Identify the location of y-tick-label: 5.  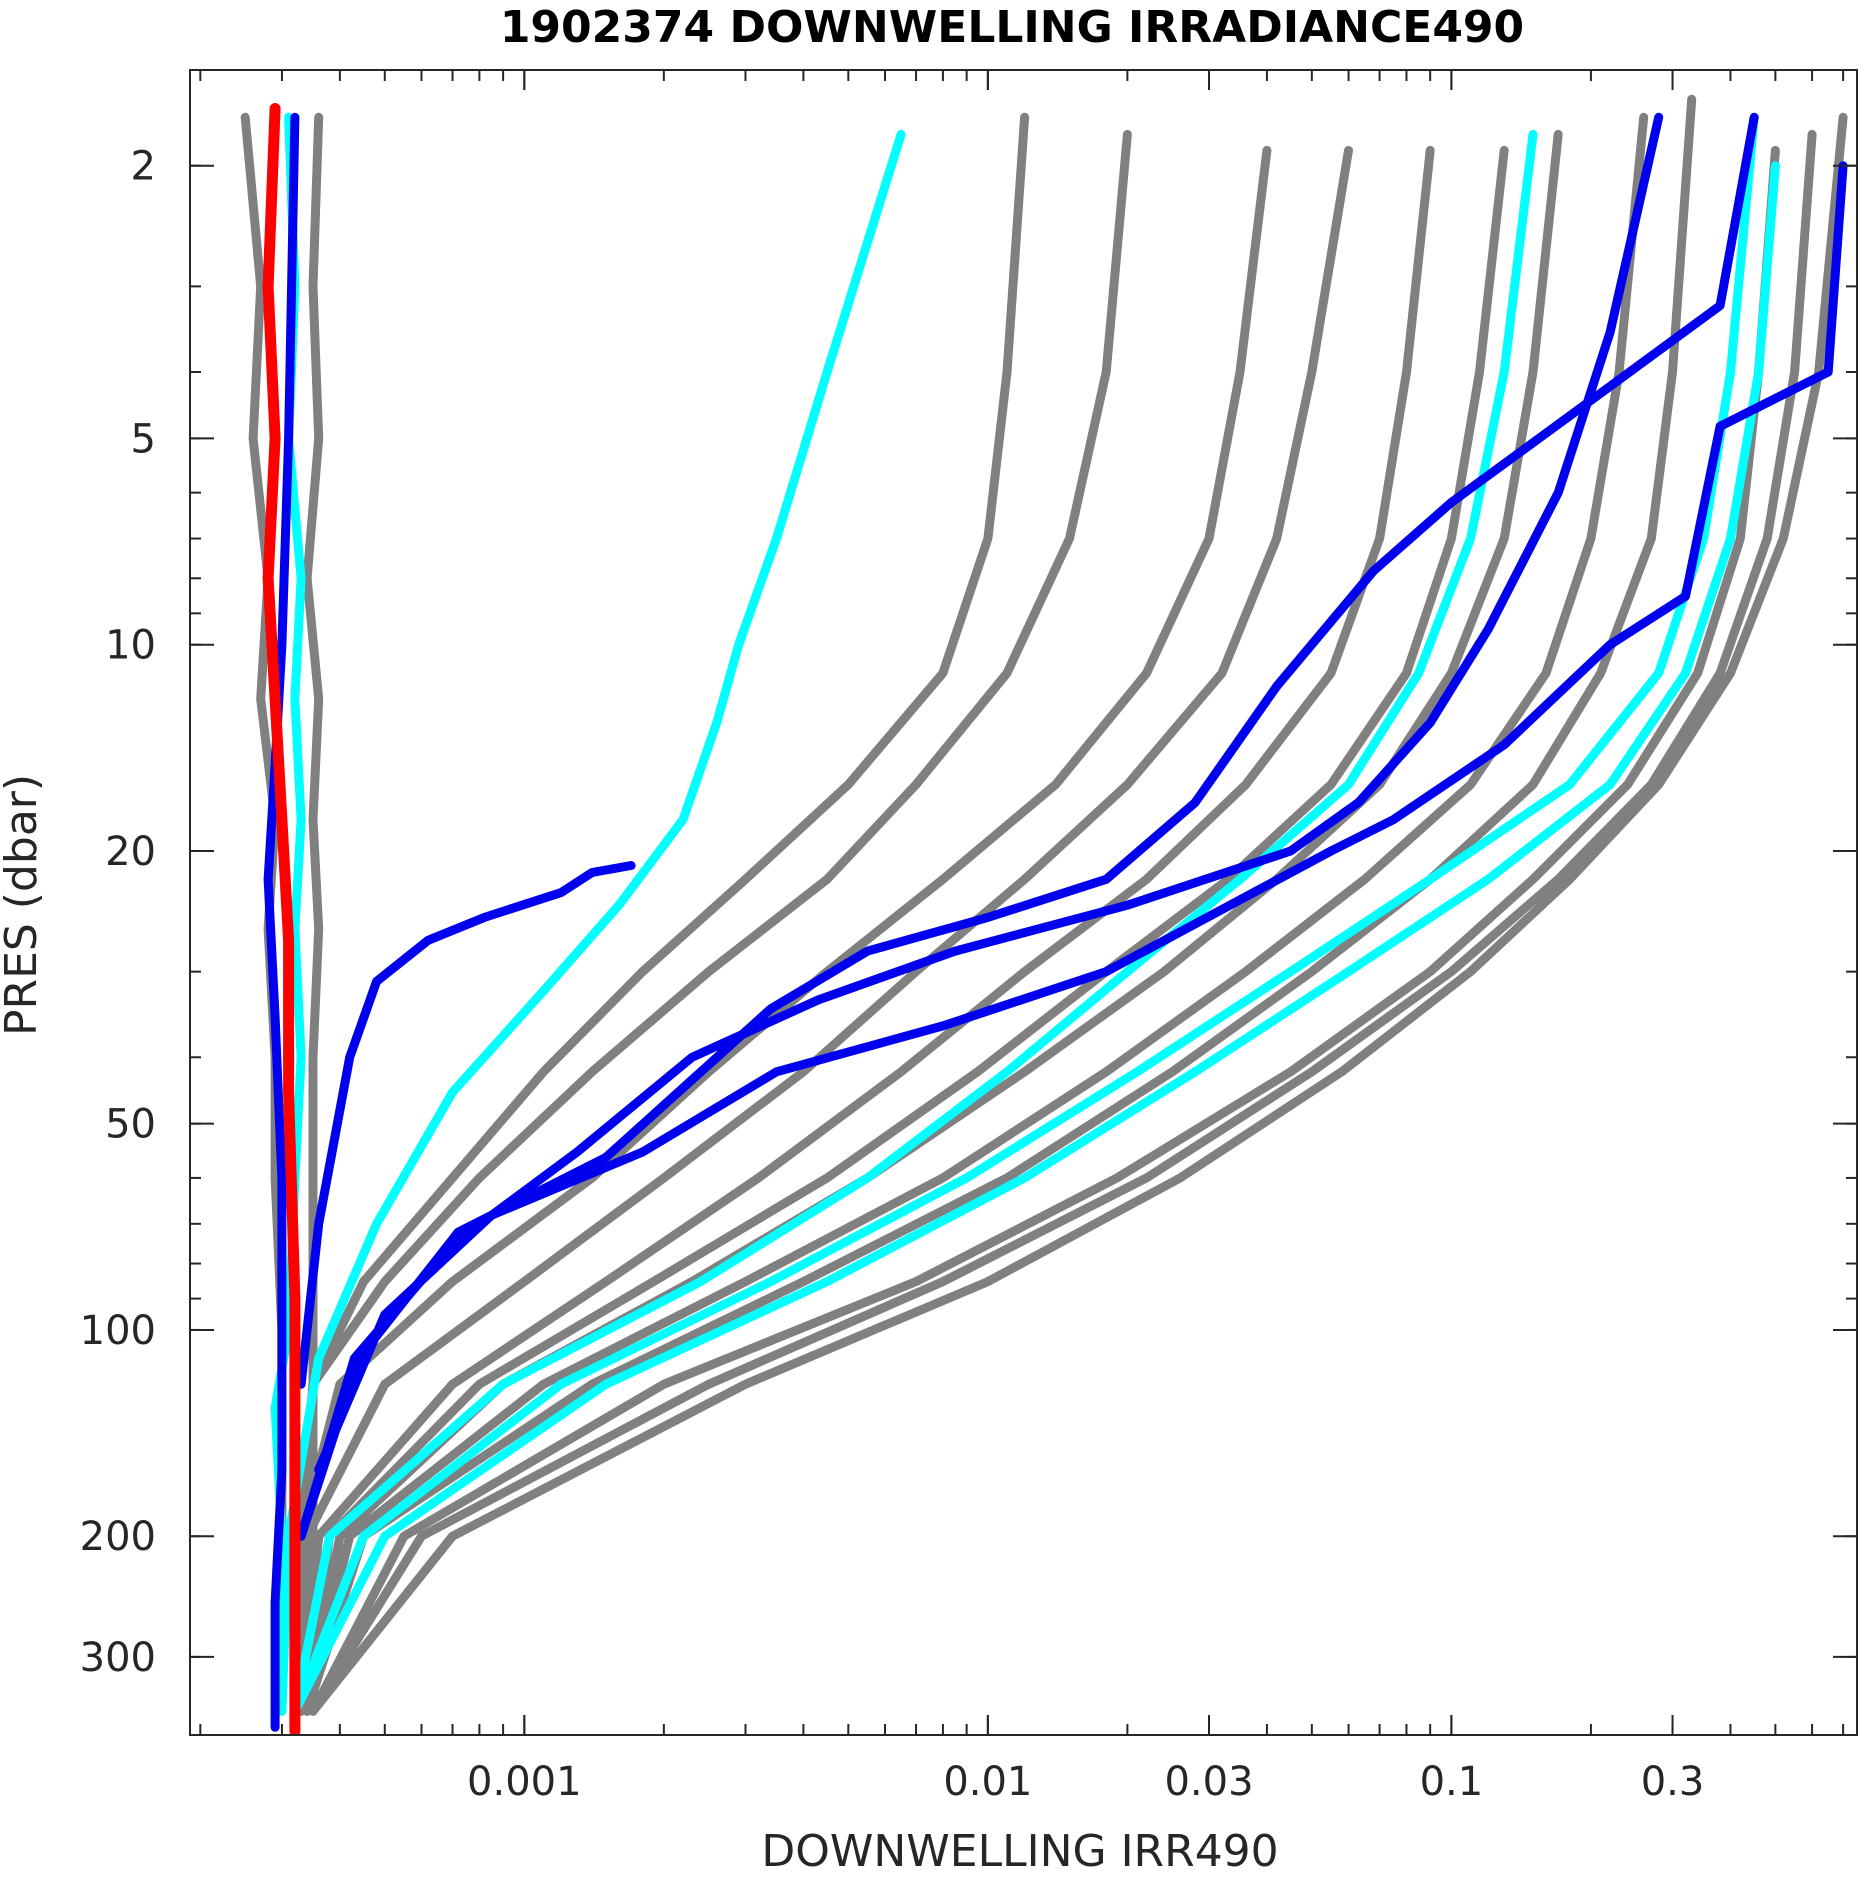
(143, 439).